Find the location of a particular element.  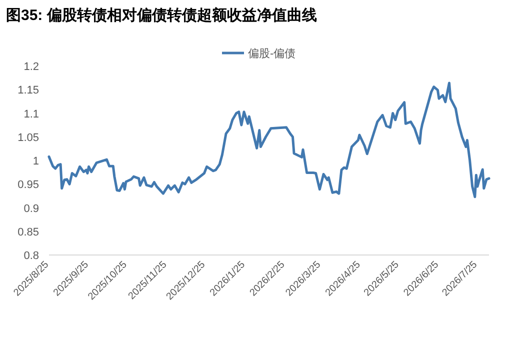

y-tick-label: 1.05 is located at coordinates (28, 138).